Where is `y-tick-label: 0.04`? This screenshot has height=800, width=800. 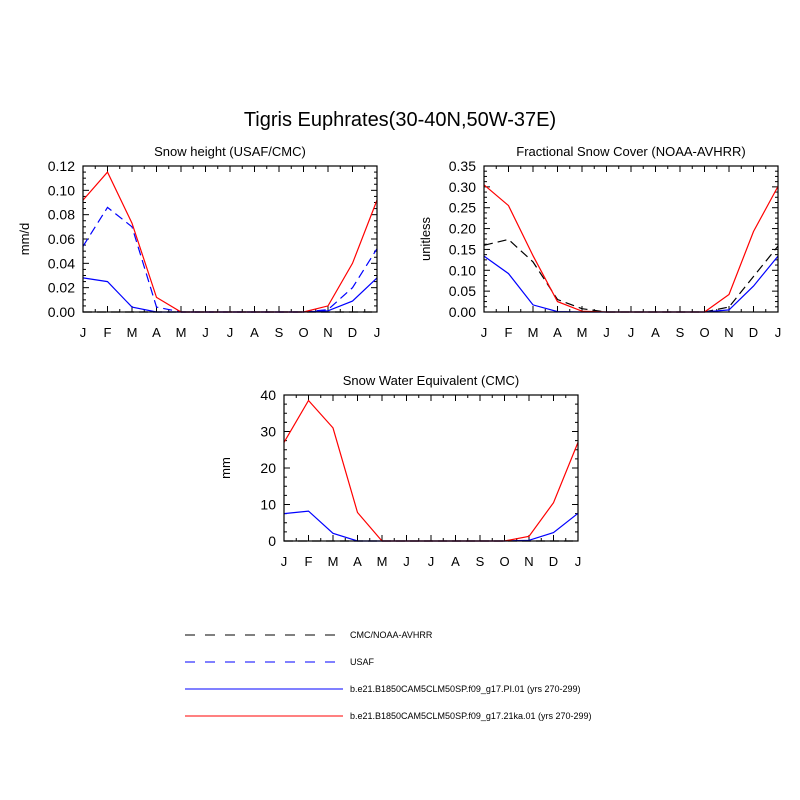 y-tick-label: 0.04 is located at coordinates (61, 263).